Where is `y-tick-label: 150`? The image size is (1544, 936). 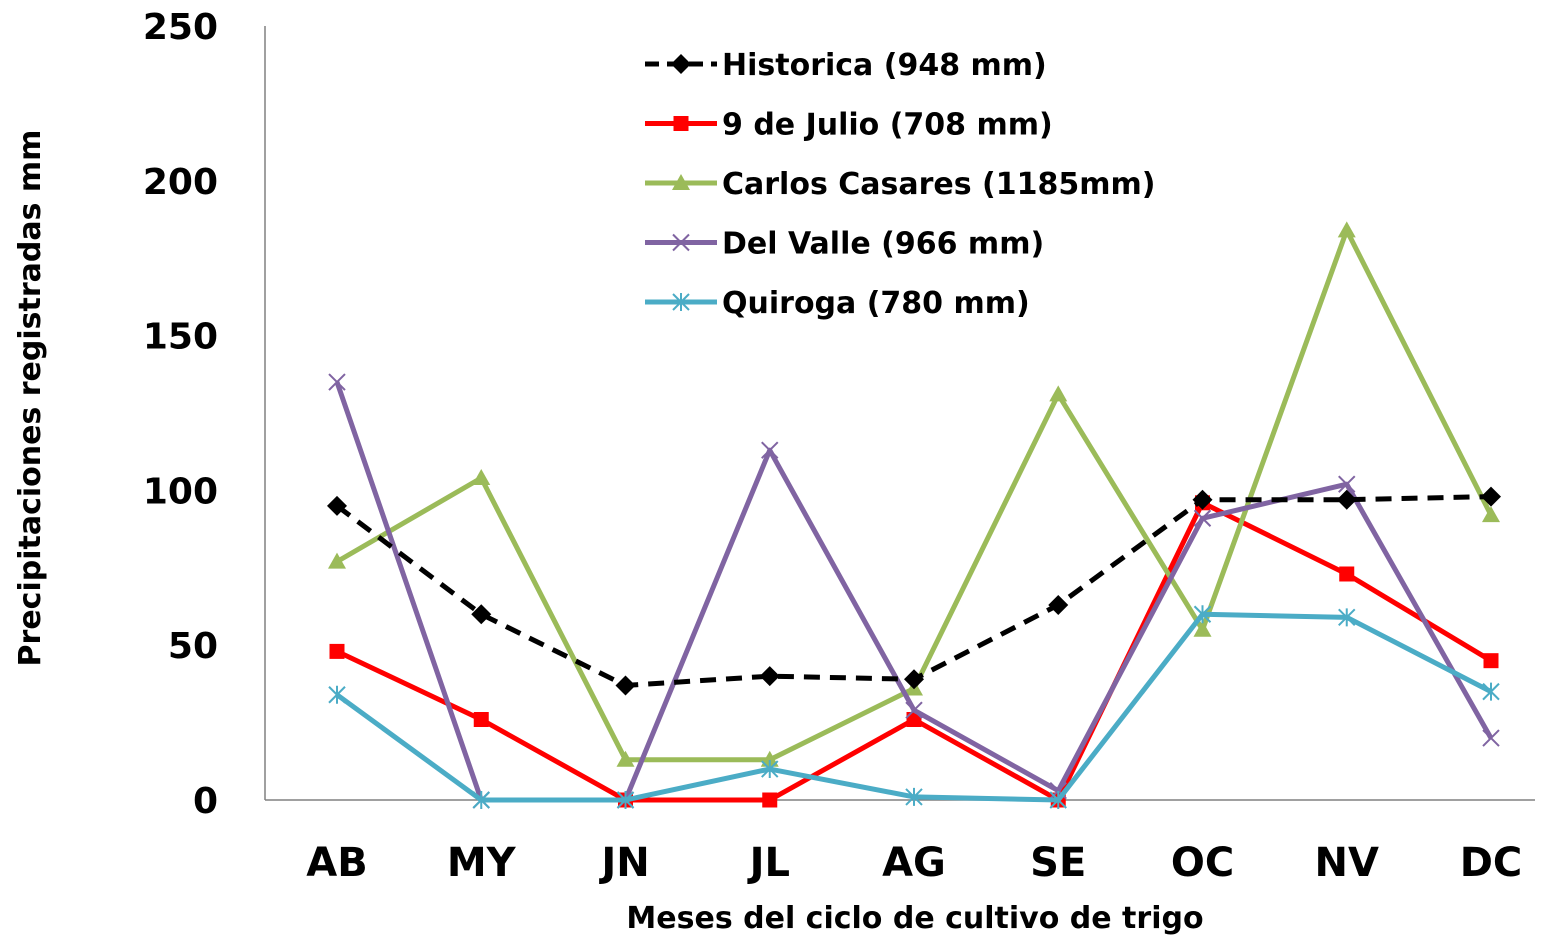
y-tick-label: 150 is located at coordinates (180, 337).